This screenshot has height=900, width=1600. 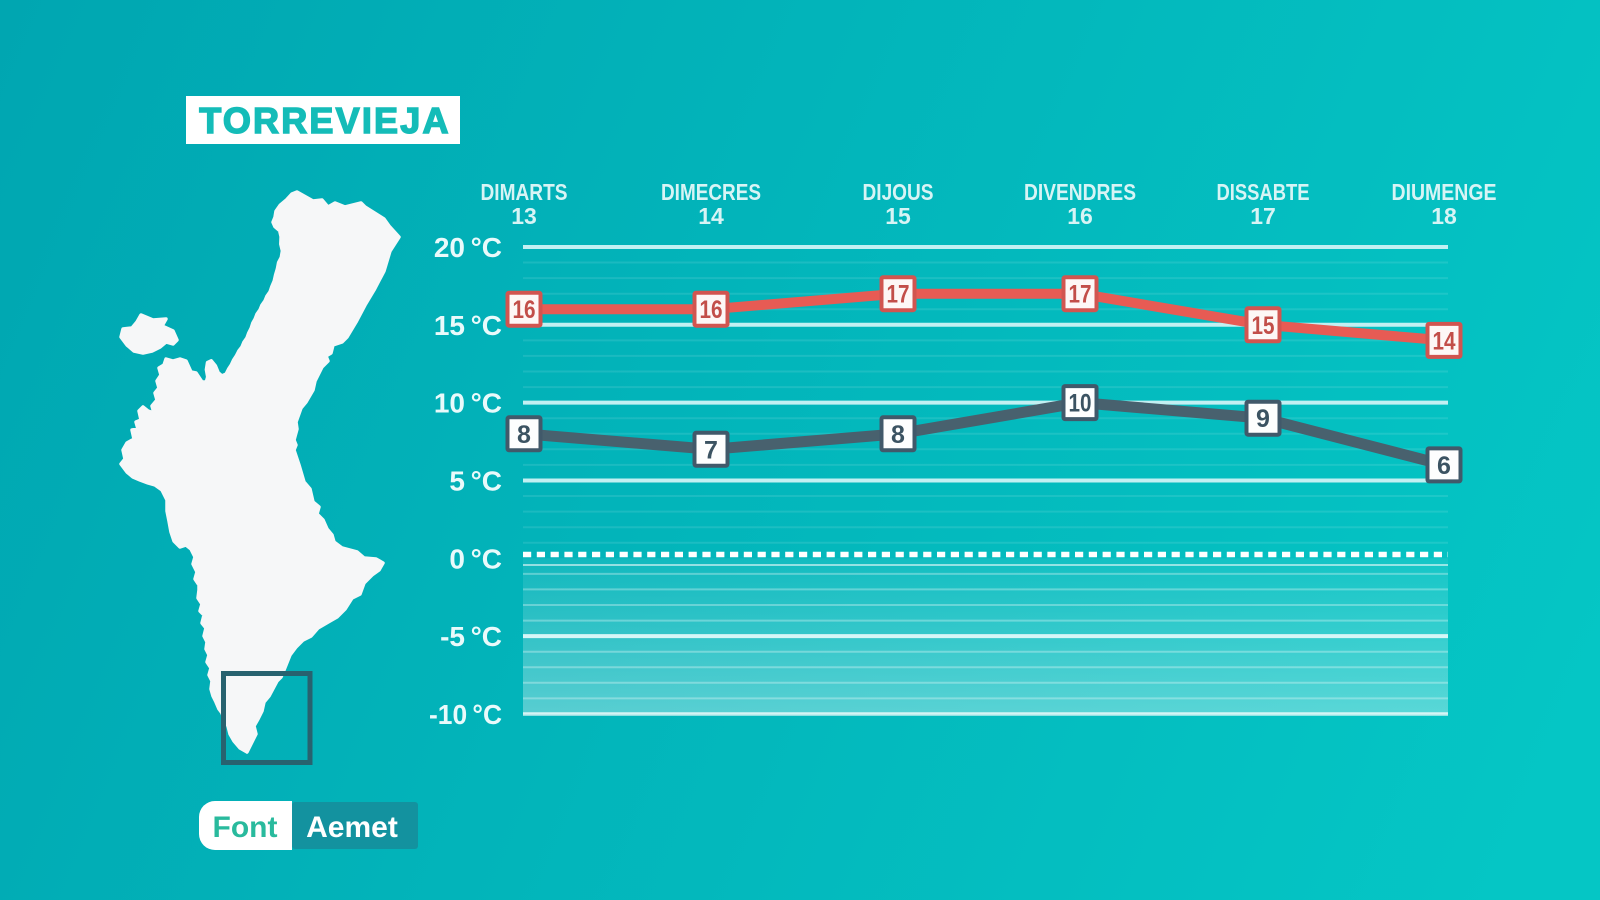 I want to click on svg-text: Aemet, so click(x=352, y=827).